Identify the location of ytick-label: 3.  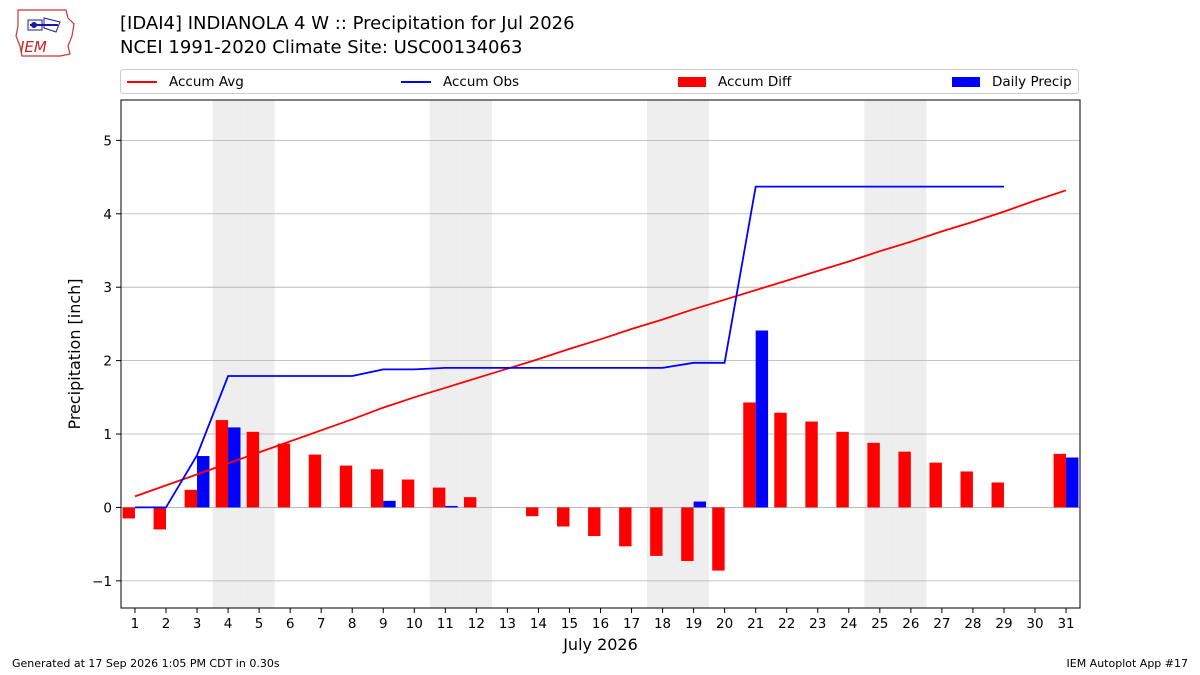
(107, 288).